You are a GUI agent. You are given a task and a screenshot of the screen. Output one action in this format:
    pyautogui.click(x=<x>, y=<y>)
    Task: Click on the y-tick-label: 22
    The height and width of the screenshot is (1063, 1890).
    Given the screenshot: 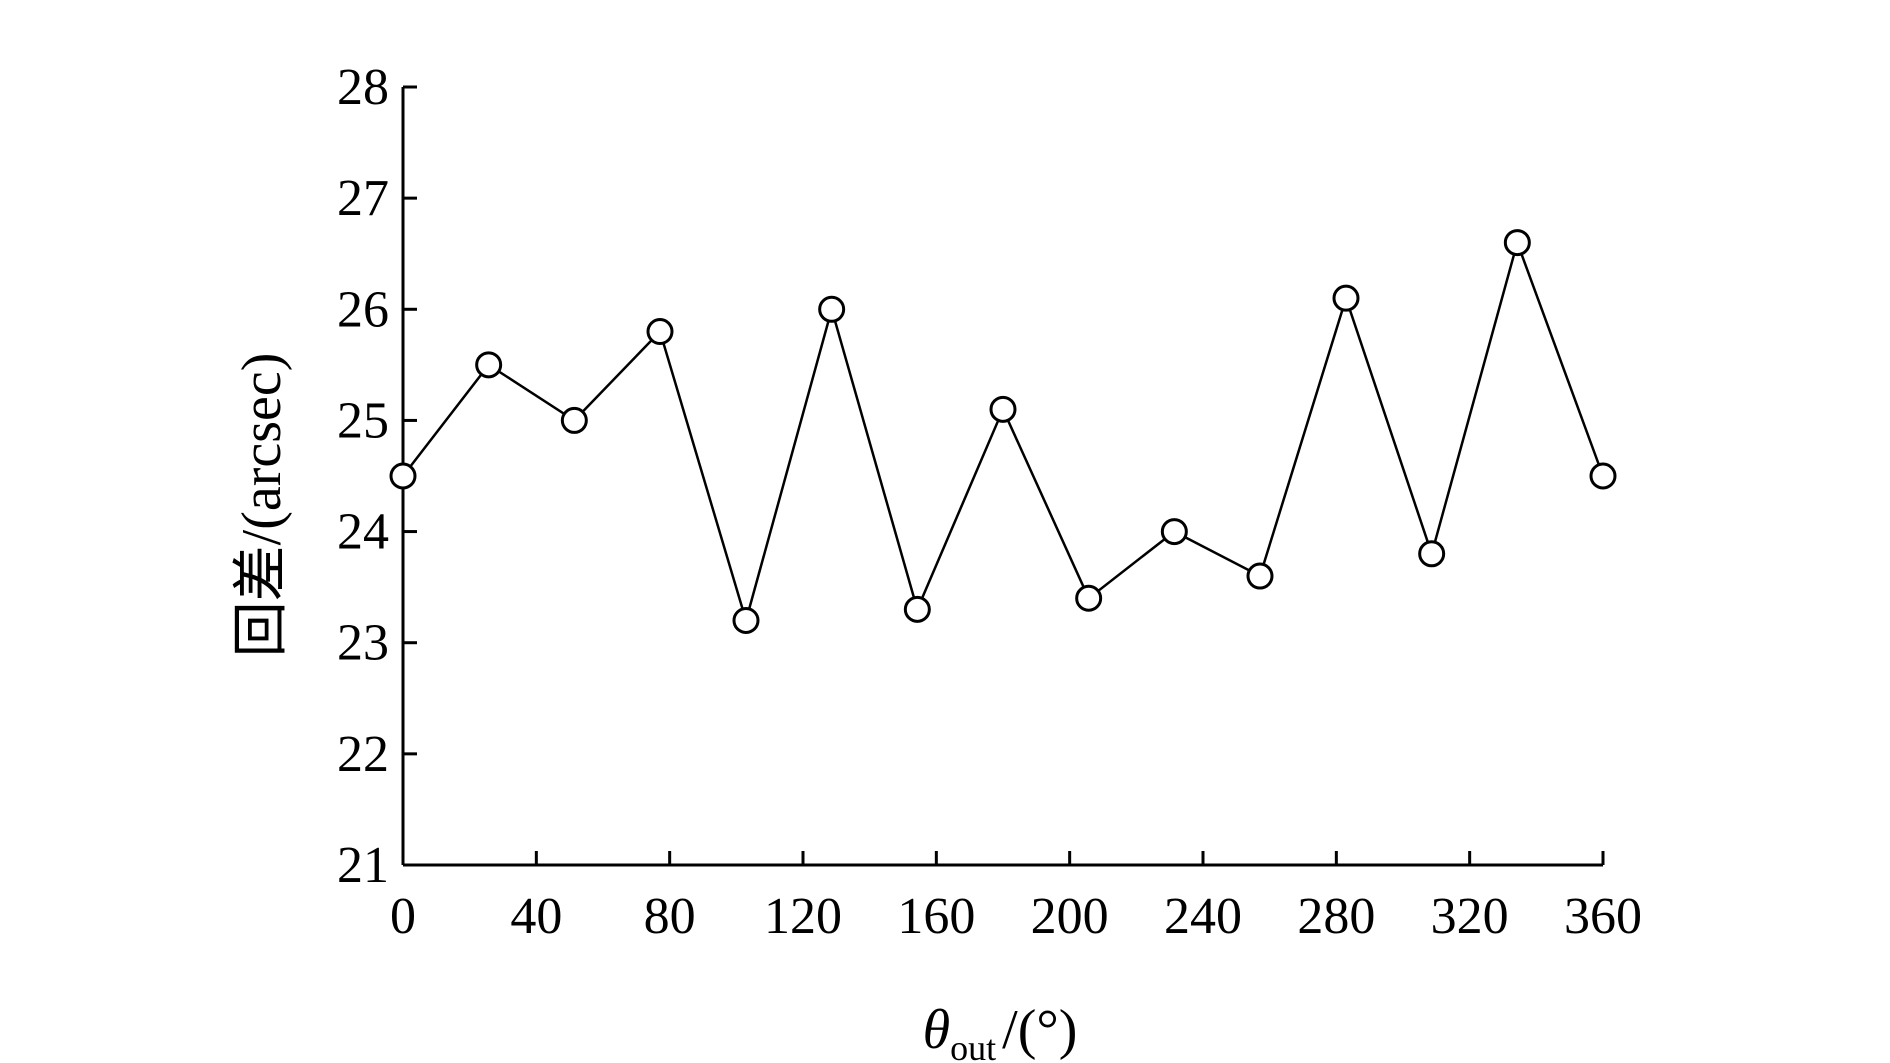 What is the action you would take?
    pyautogui.click(x=363, y=754)
    